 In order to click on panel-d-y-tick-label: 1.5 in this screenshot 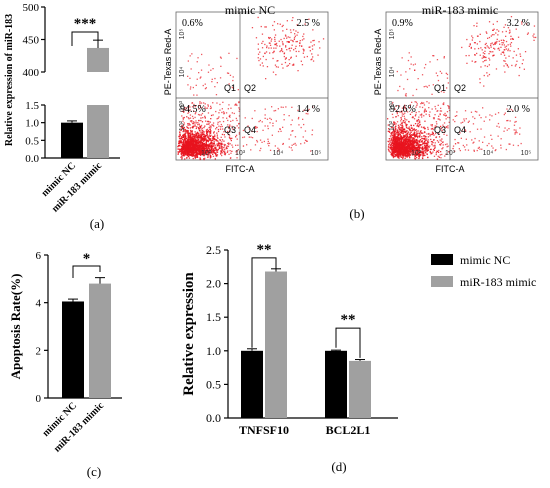, I will do `click(213, 317)`.